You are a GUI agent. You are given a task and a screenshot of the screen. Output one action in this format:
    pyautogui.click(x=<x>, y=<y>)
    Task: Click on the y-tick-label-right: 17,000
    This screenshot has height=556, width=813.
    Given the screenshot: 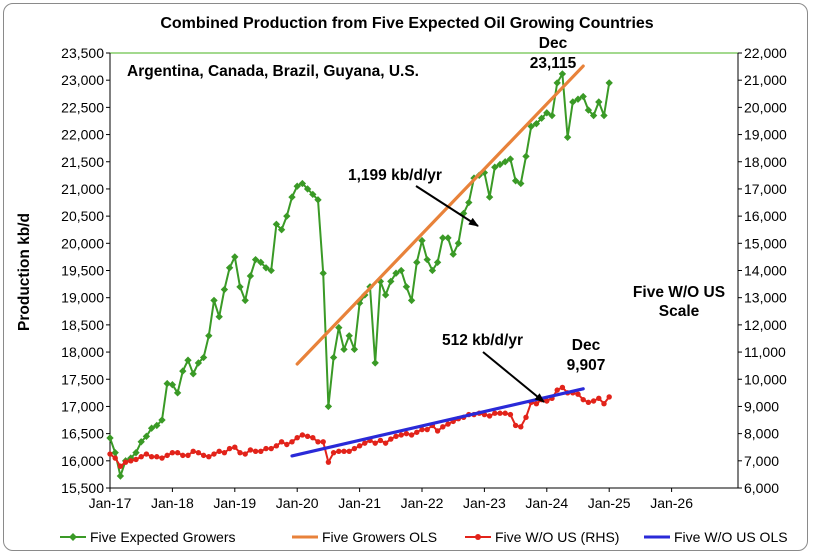 What is the action you would take?
    pyautogui.click(x=765, y=189)
    